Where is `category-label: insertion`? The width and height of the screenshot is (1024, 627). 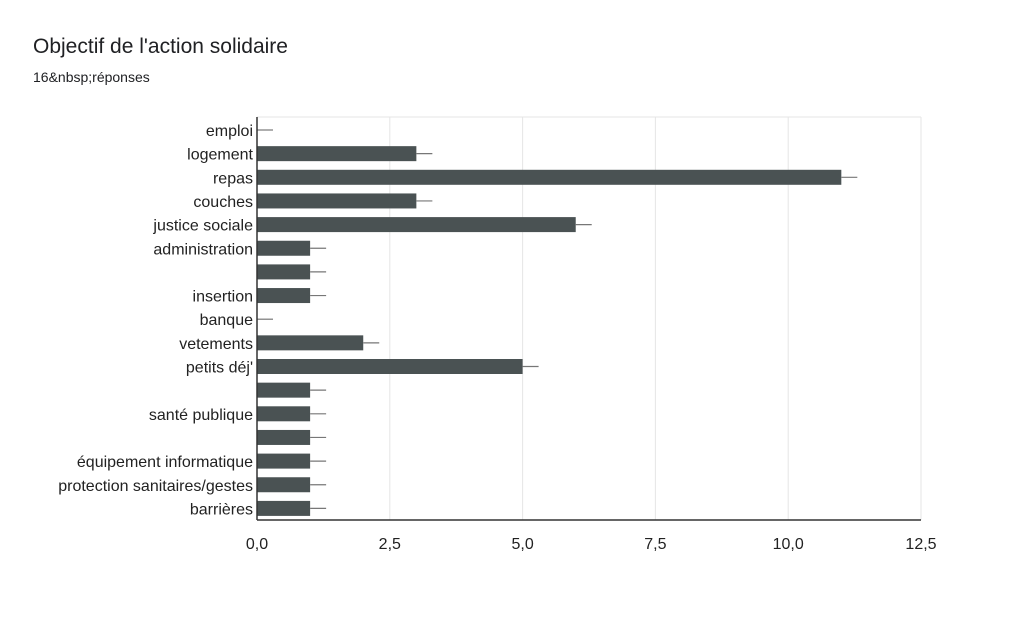
category-label: insertion is located at coordinates (223, 297).